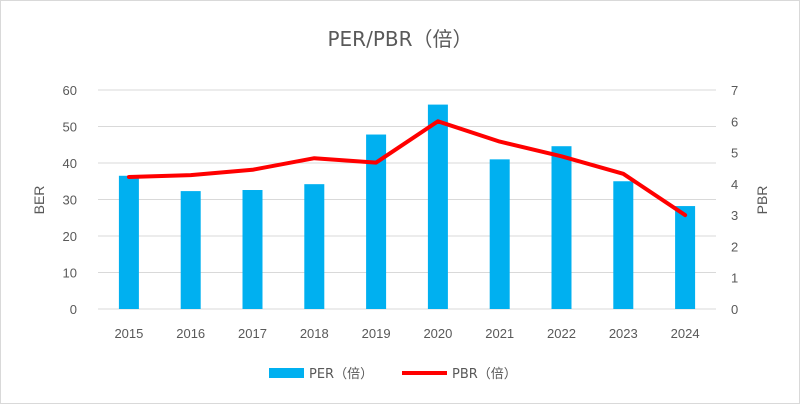  I want to click on left-axis-tick-label: 60, so click(70, 90).